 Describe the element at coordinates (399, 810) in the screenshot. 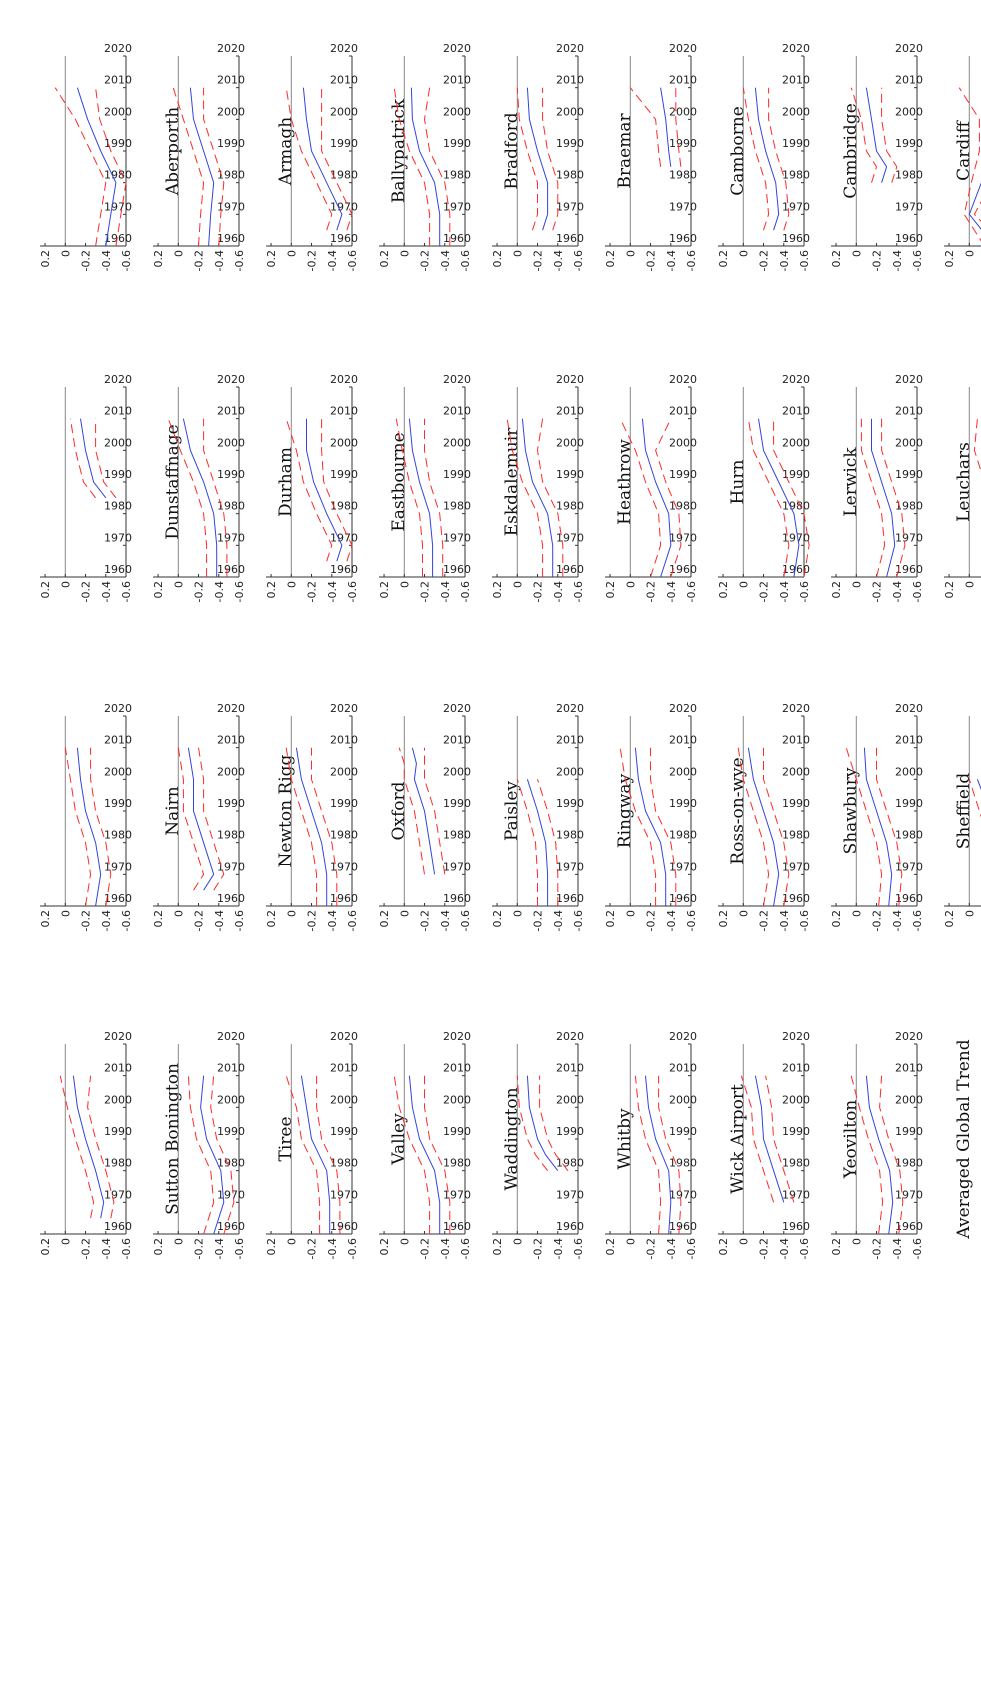

I see `panel-title: Oxford` at that location.